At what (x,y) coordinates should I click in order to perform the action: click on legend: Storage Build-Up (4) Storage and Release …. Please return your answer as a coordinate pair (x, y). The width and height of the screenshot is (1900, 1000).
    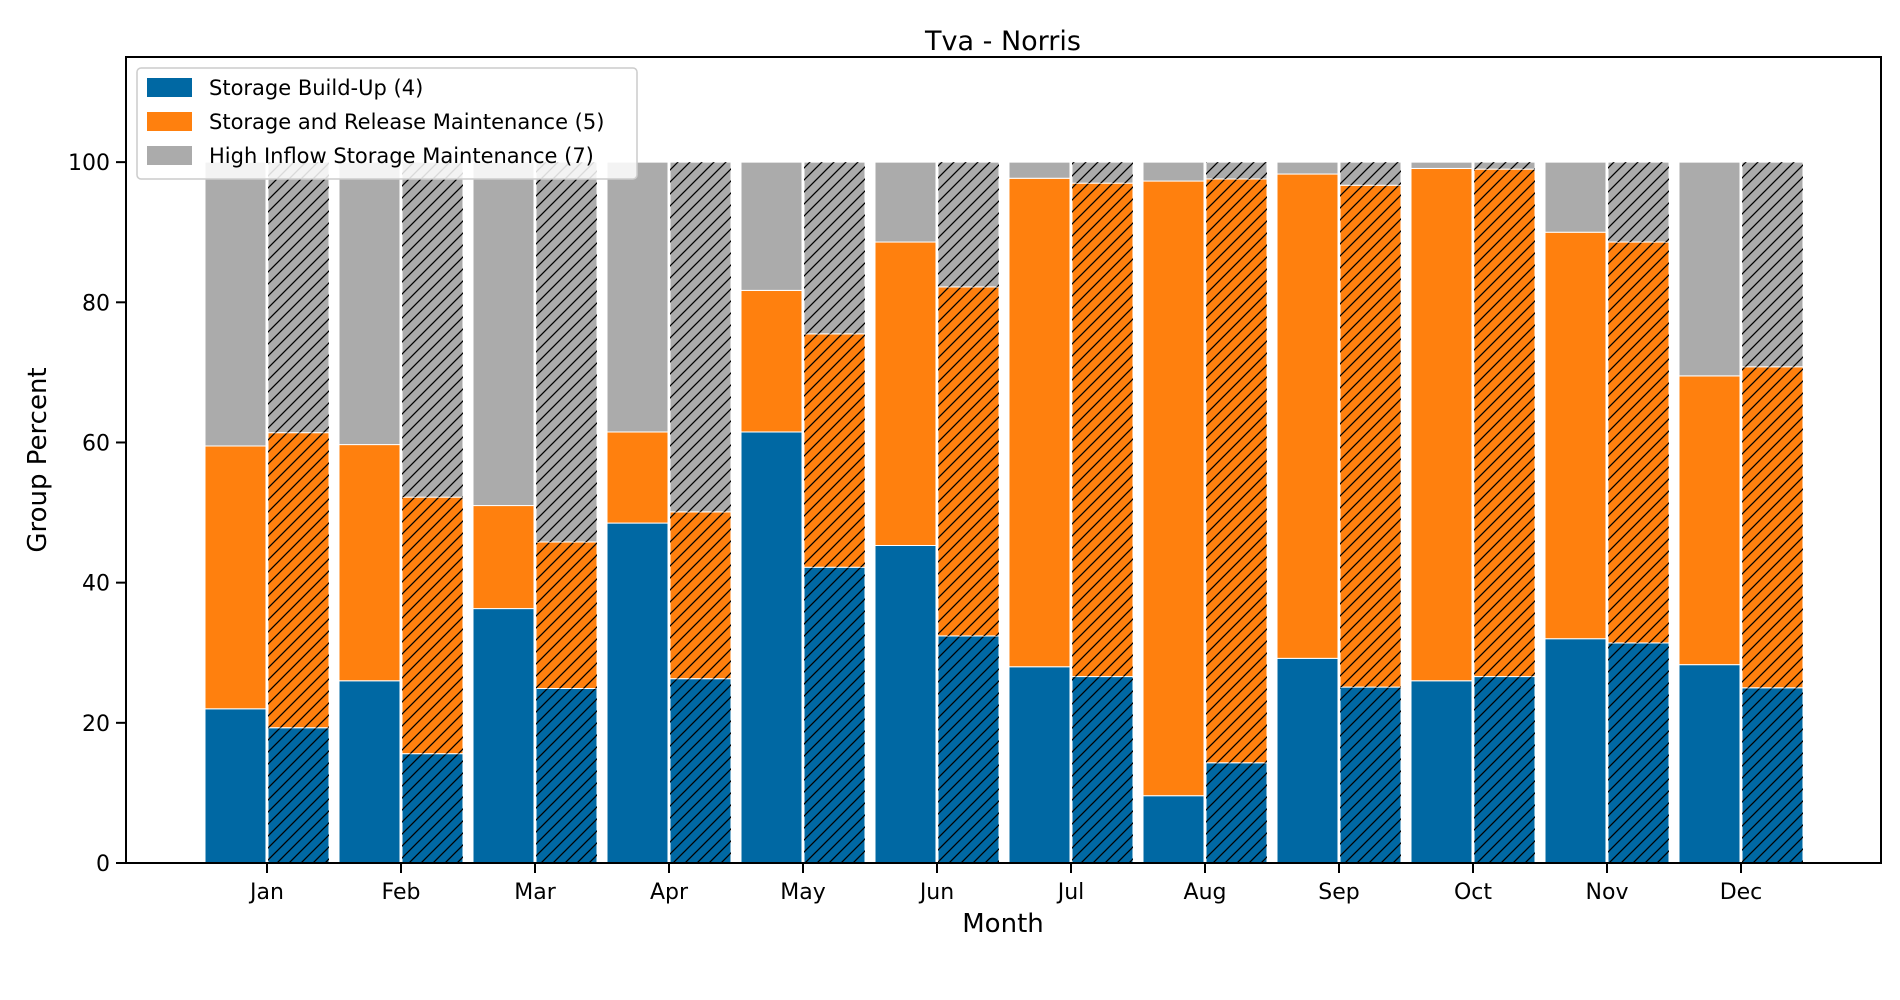
    Looking at the image, I should click on (387, 123).